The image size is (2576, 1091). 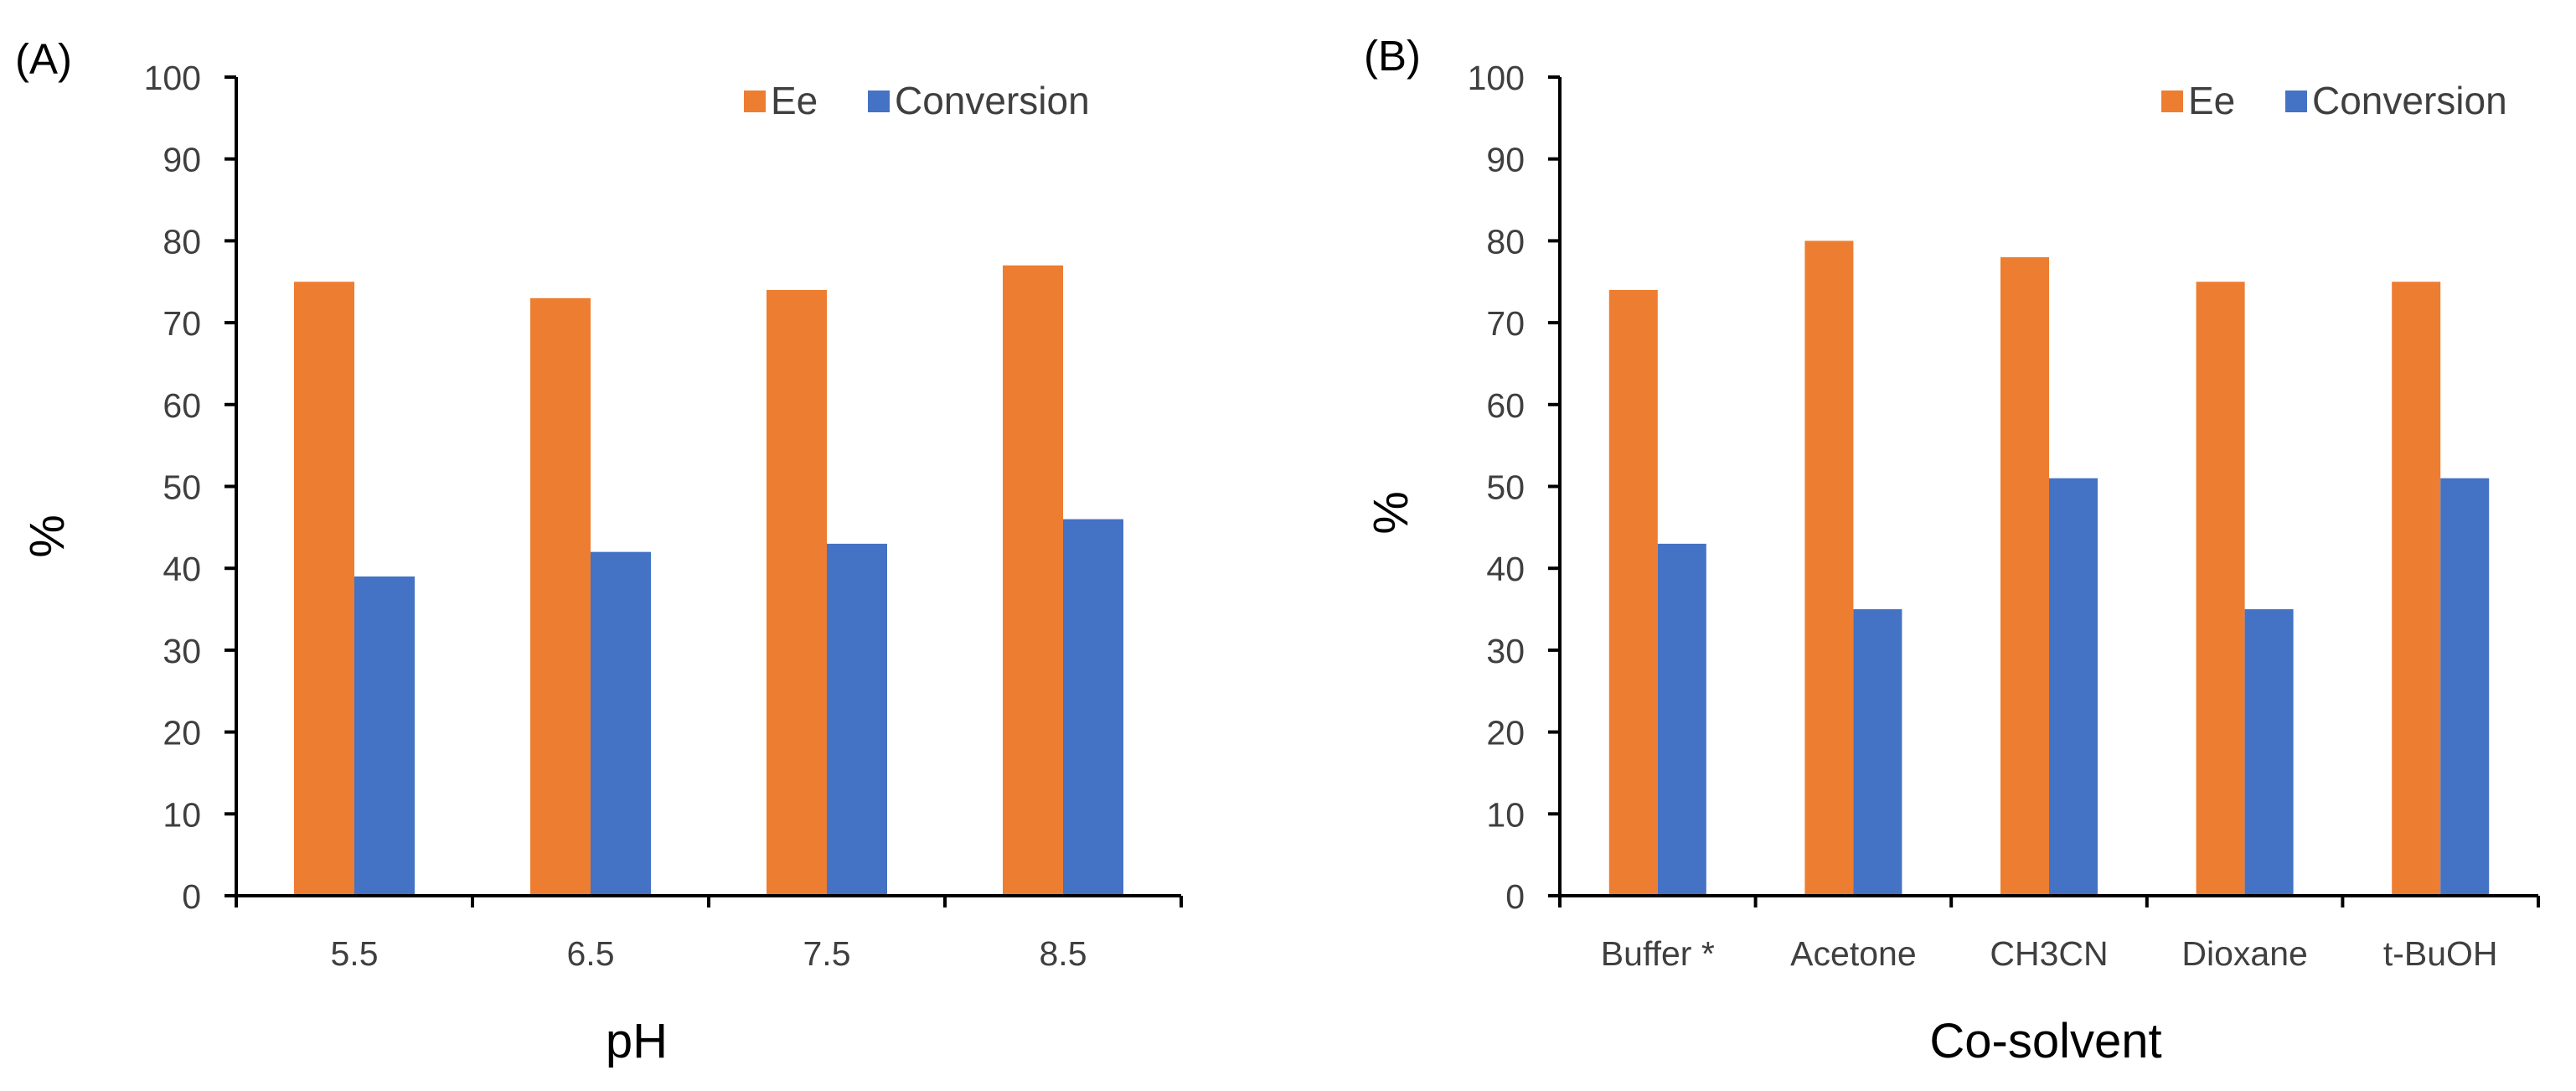 I want to click on x-tick-label: 5.5, so click(x=355, y=953).